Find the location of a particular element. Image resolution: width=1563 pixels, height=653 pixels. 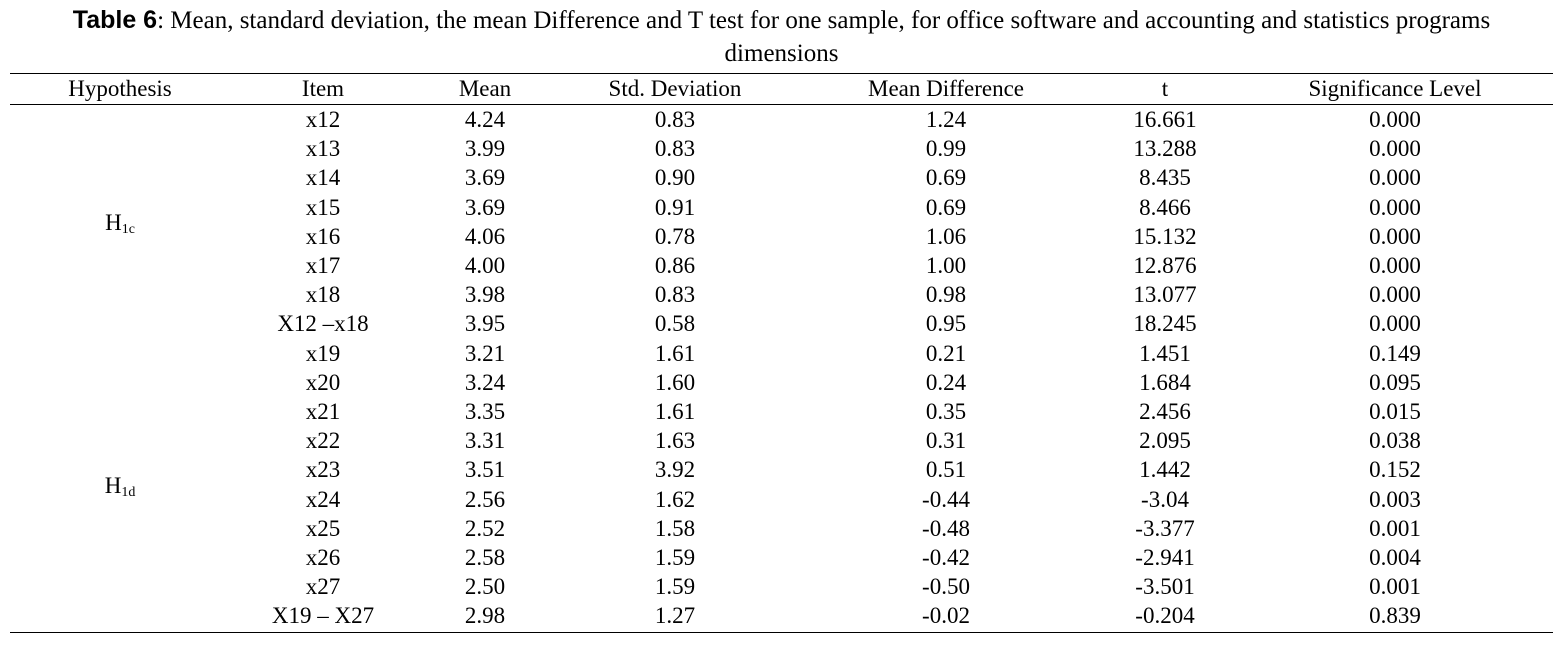

table-cell: 1.451 is located at coordinates (1165, 353).